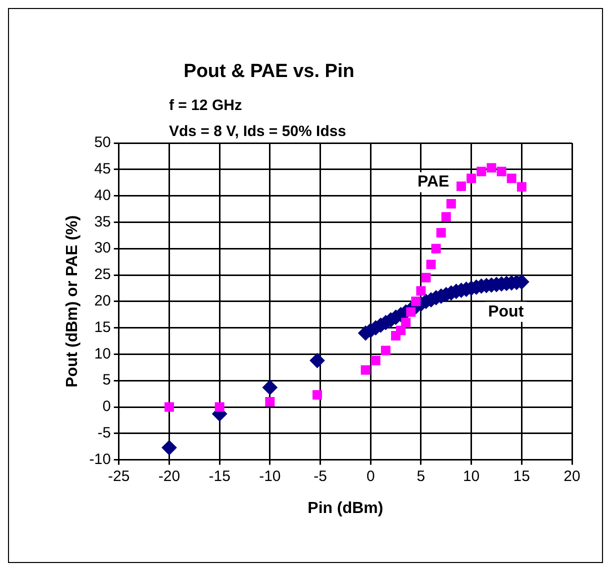 This screenshot has height=569, width=609. What do you see at coordinates (421, 476) in the screenshot?
I see `x-tick-label: 5` at bounding box center [421, 476].